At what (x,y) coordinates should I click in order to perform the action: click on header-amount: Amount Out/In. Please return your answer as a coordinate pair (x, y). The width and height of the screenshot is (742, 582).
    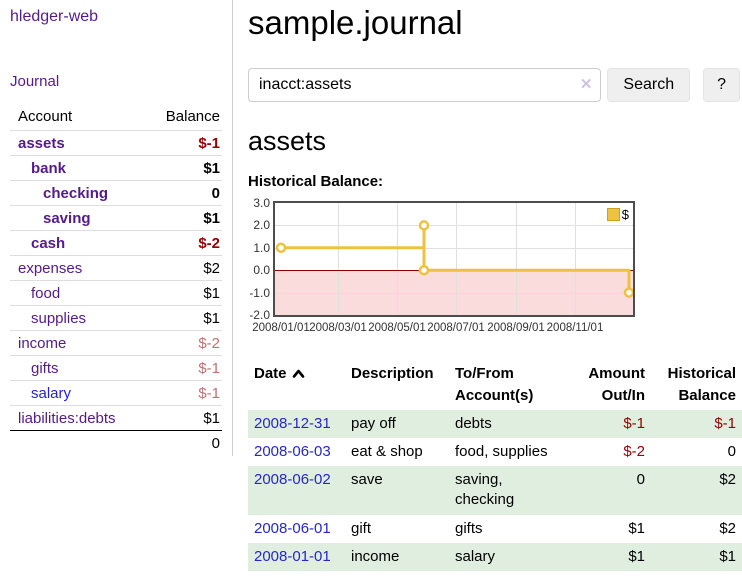
    Looking at the image, I should click on (616, 384).